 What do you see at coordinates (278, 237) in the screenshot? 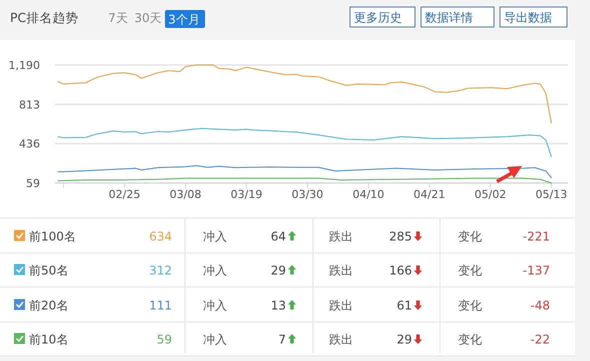
I see `text: 64` at bounding box center [278, 237].